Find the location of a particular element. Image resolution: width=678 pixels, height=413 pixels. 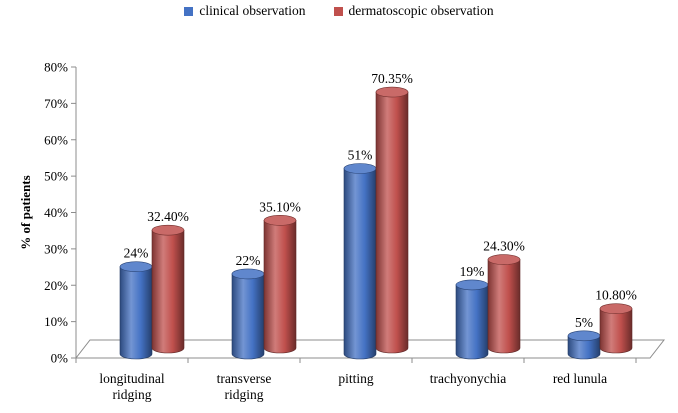

data-label: 35.10% is located at coordinates (280, 206).